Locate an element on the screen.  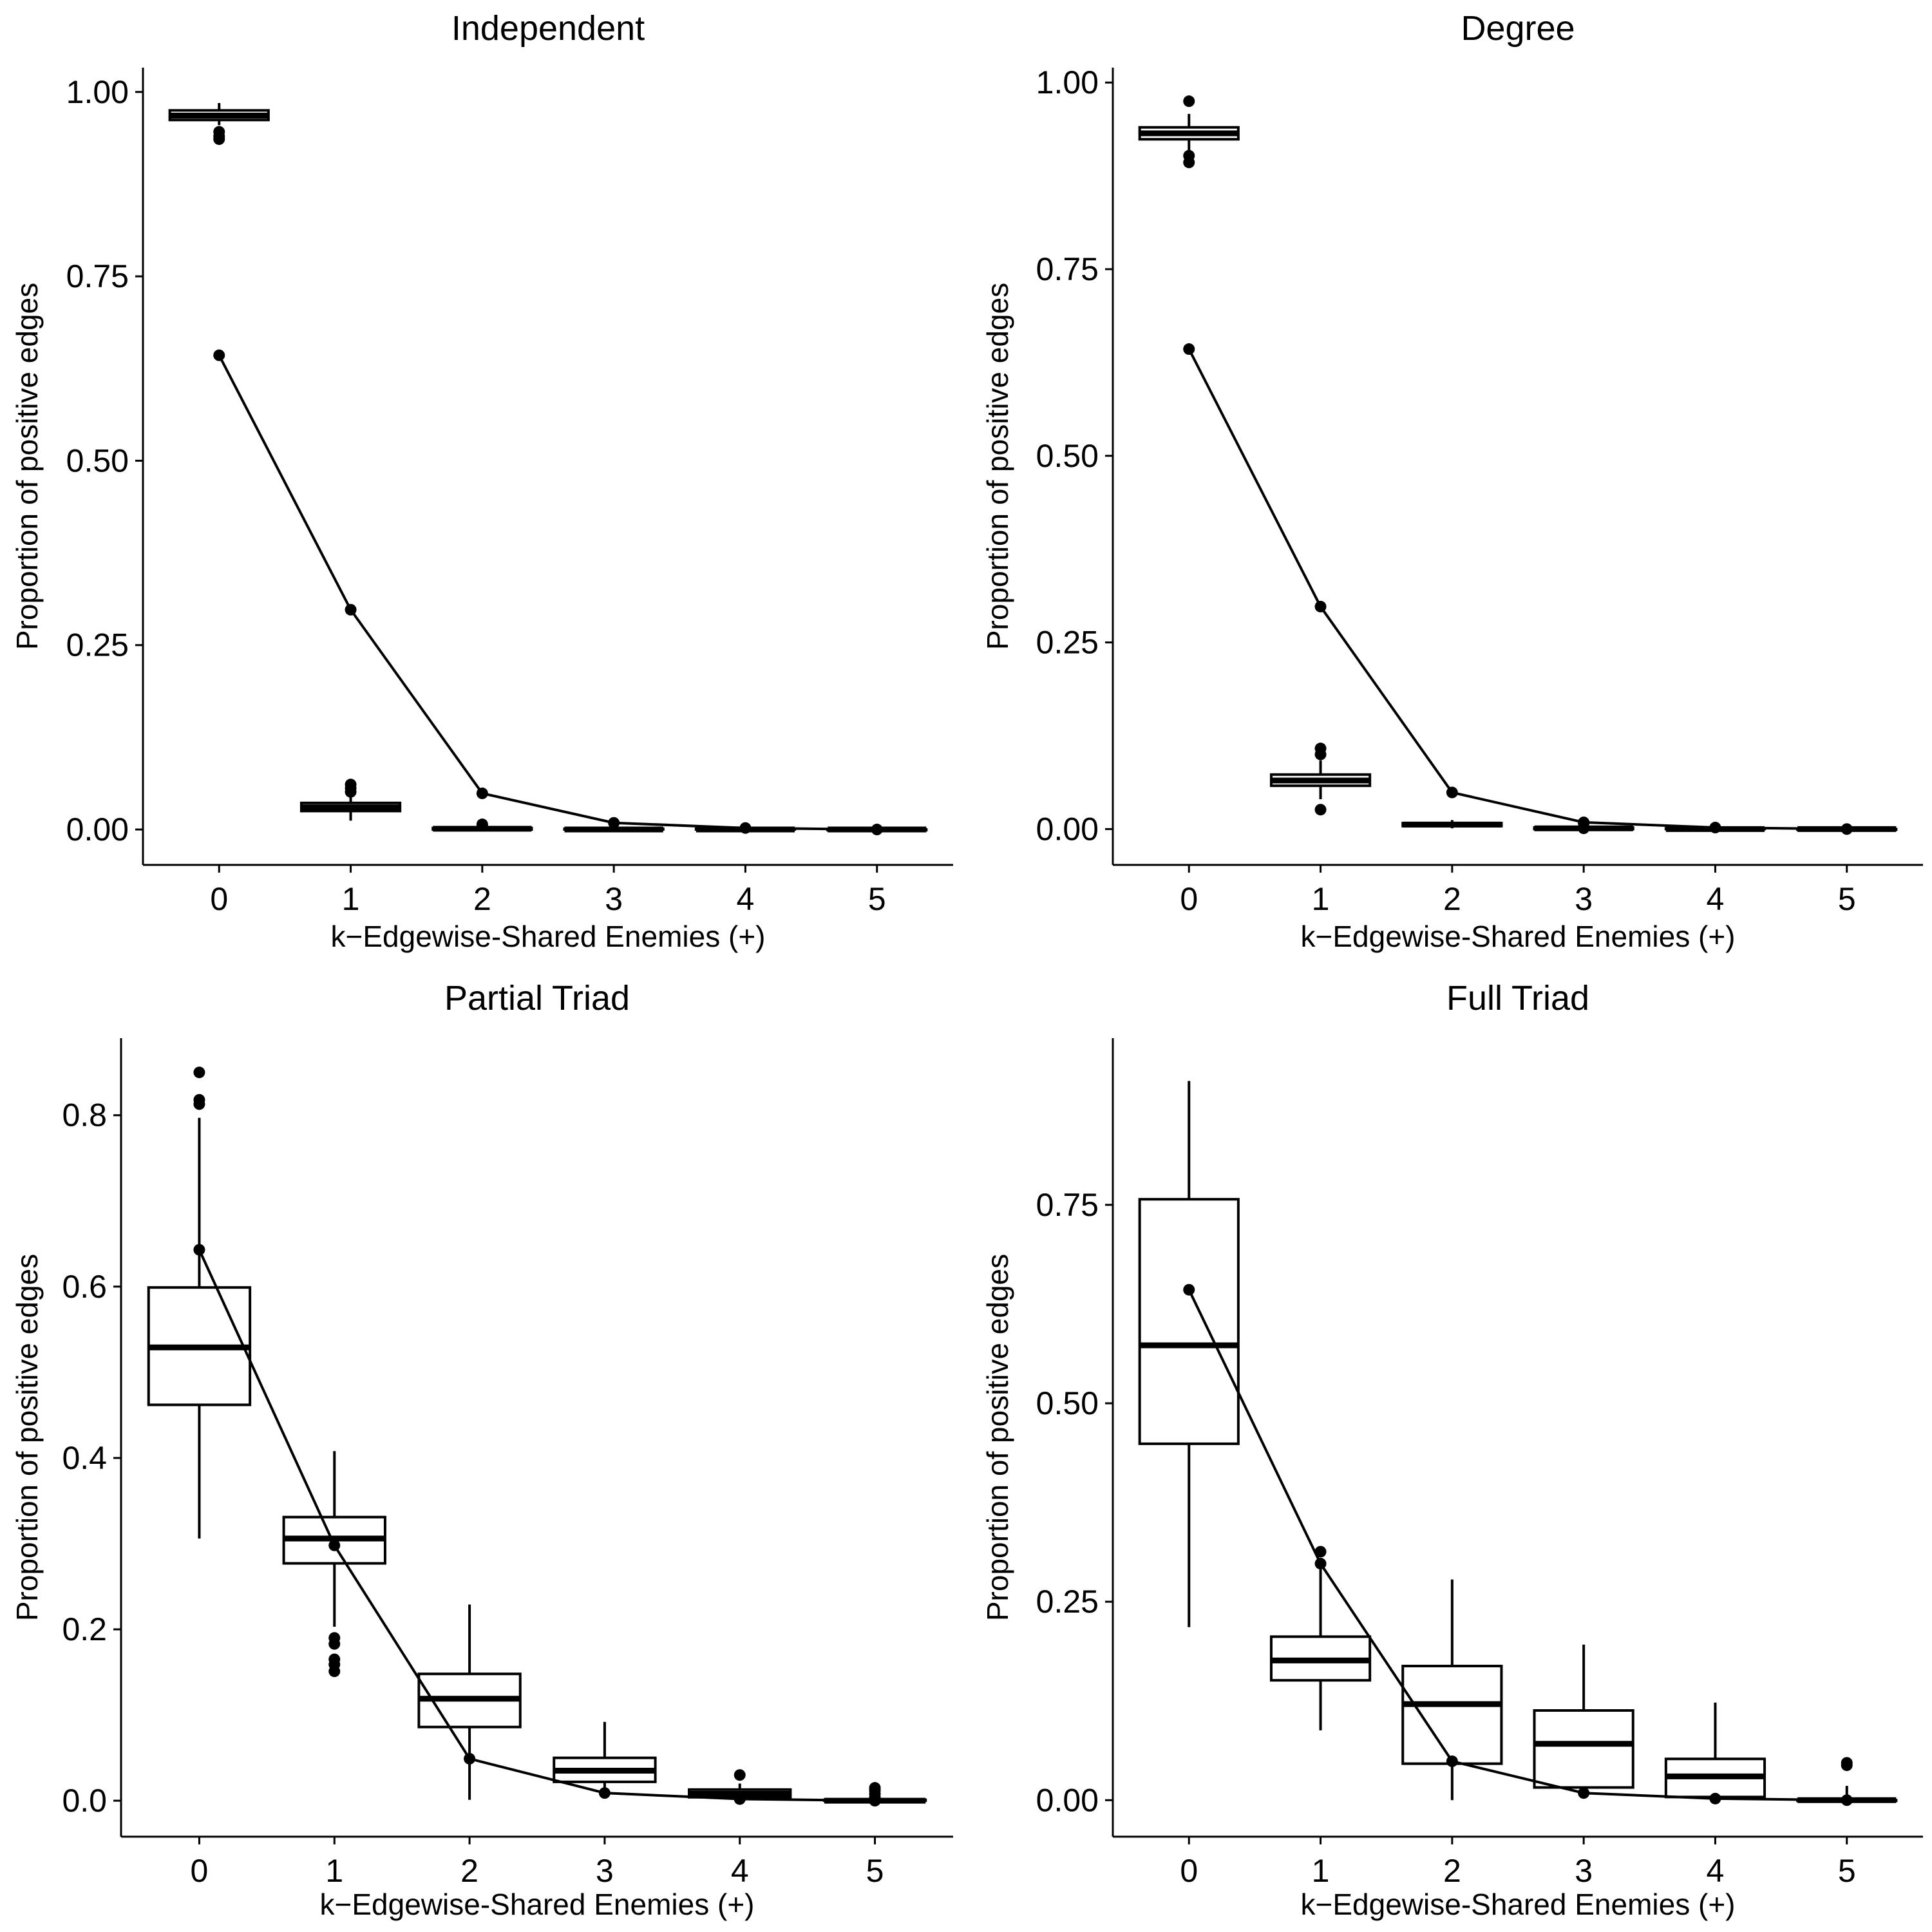
panel-title: Full Triad is located at coordinates (1517, 999).